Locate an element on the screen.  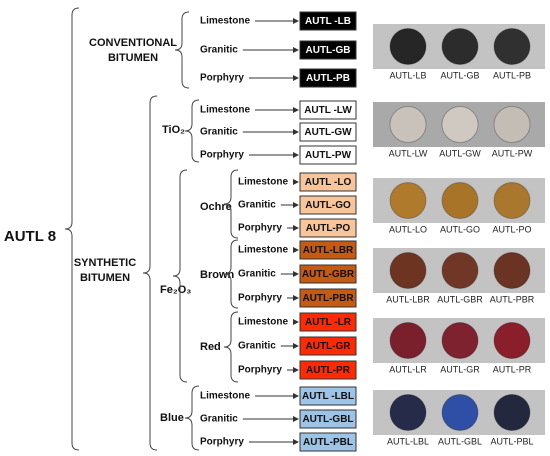
code-label: AUTL-PW is located at coordinates (328, 155).